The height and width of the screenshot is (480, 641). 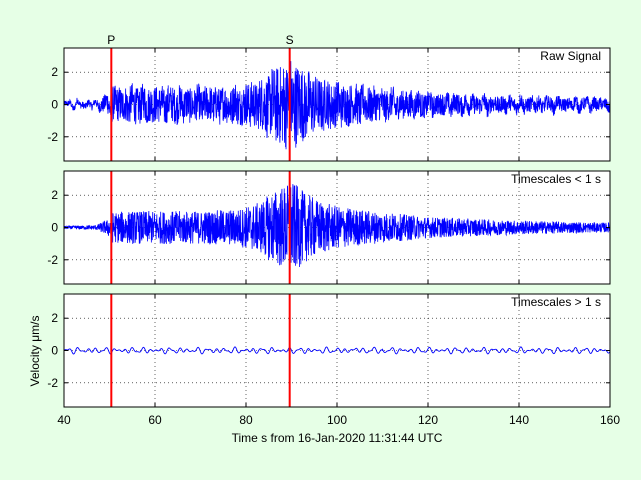 What do you see at coordinates (610, 420) in the screenshot?
I see `x-tick-label: 160` at bounding box center [610, 420].